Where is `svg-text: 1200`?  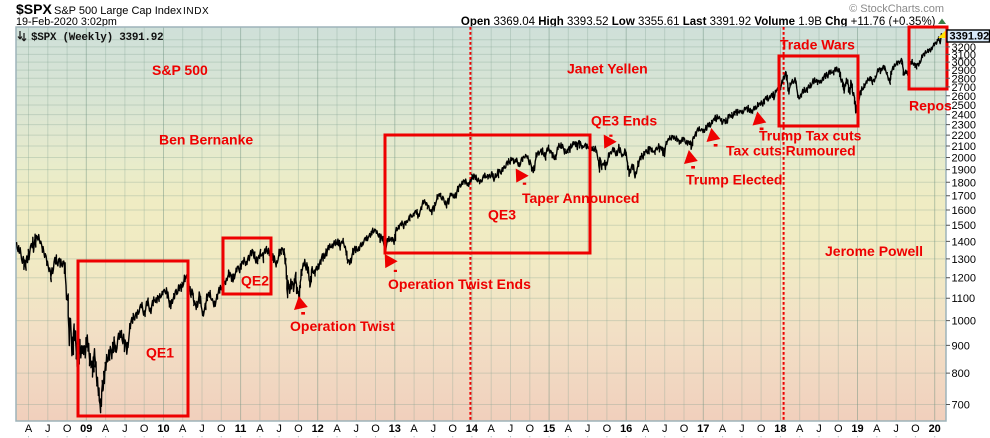
svg-text: 1200 is located at coordinates (964, 279).